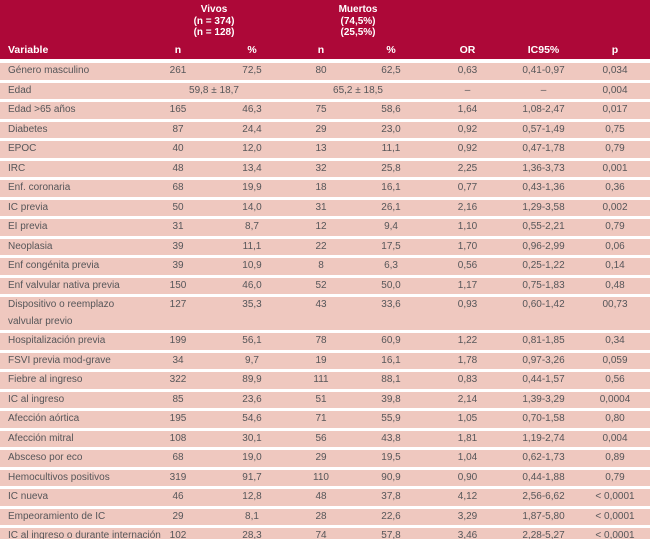 The width and height of the screenshot is (650, 539). I want to click on cell-pct-muertos: 26,1, so click(391, 207).